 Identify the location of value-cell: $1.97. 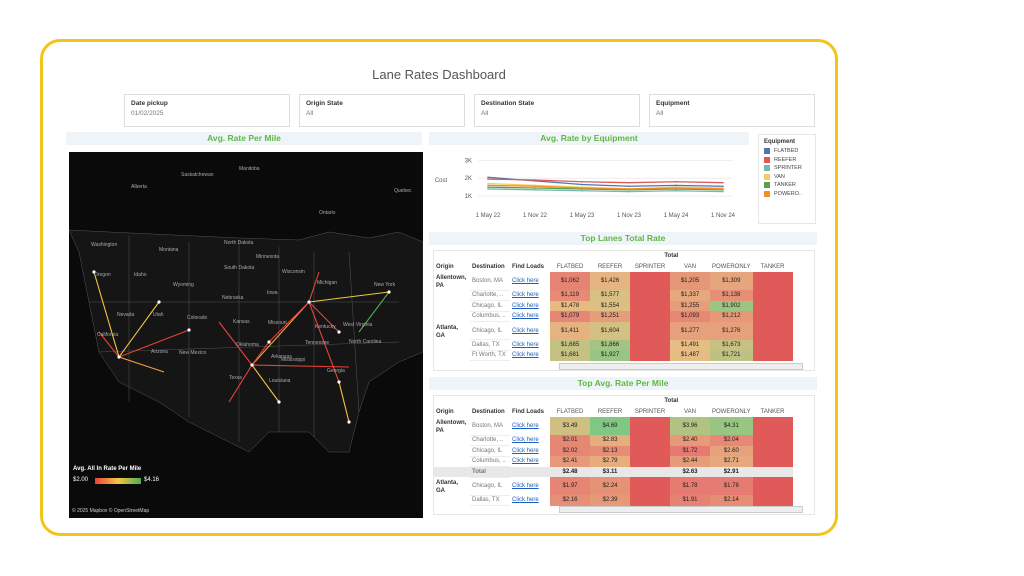
(570, 486).